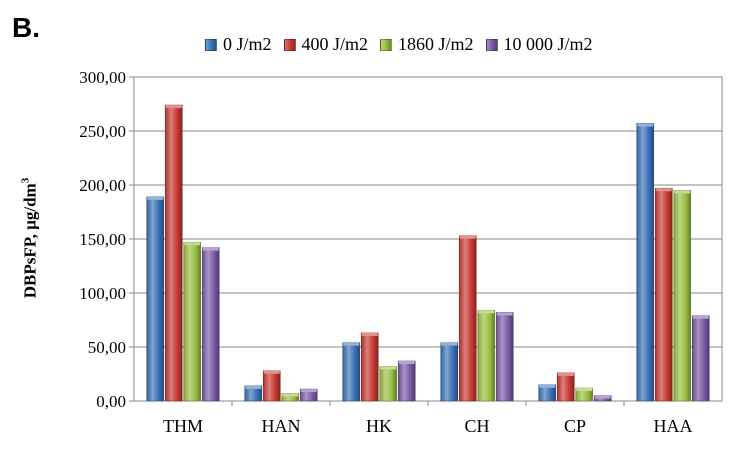 The height and width of the screenshot is (450, 750). What do you see at coordinates (183, 426) in the screenshot?
I see `x-tick-label: THM` at bounding box center [183, 426].